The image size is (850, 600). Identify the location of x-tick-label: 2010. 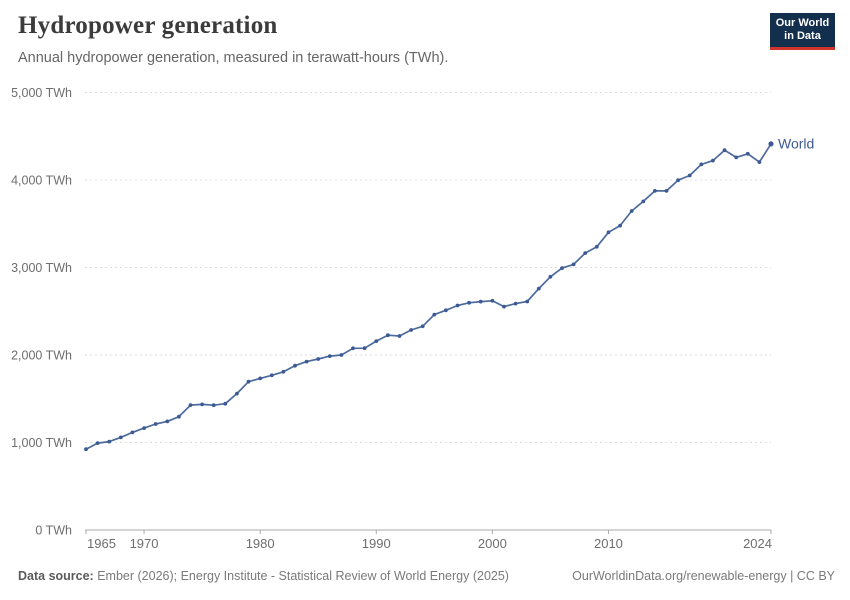
(608, 543).